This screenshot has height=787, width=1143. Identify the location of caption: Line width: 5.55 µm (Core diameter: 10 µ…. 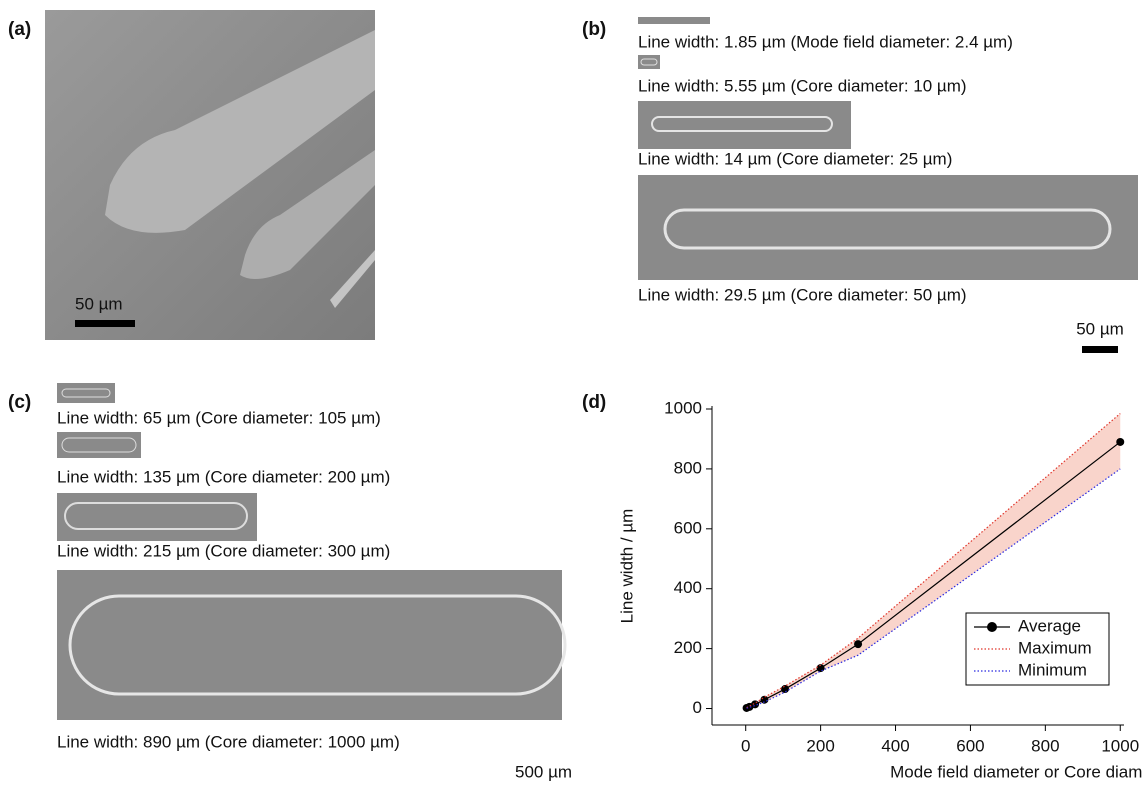
(802, 85).